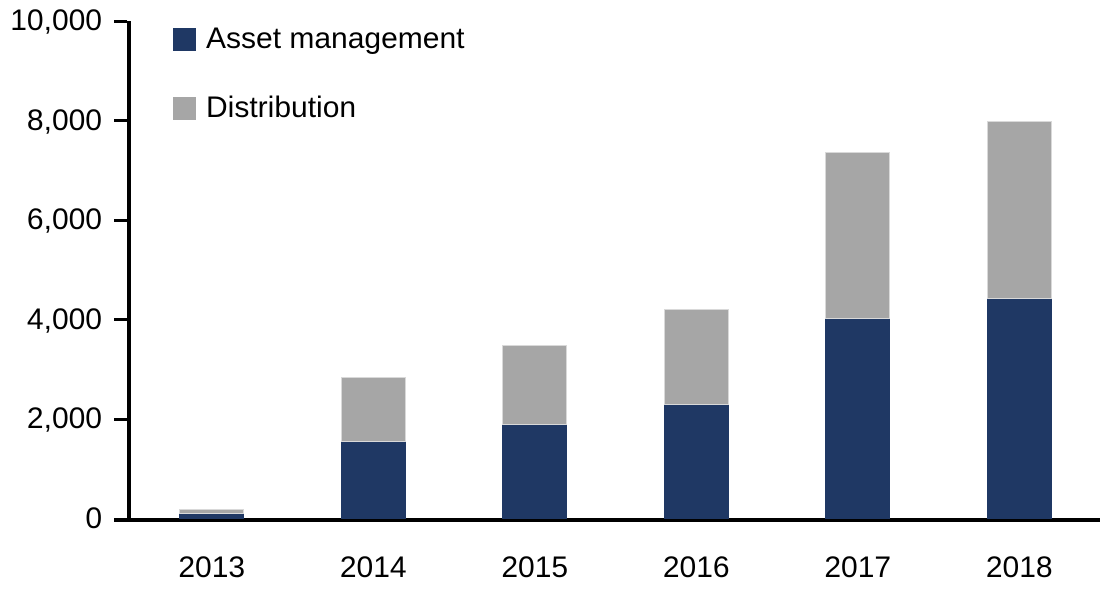  Describe the element at coordinates (535, 567) in the screenshot. I see `x-axis-label: 2015` at that location.